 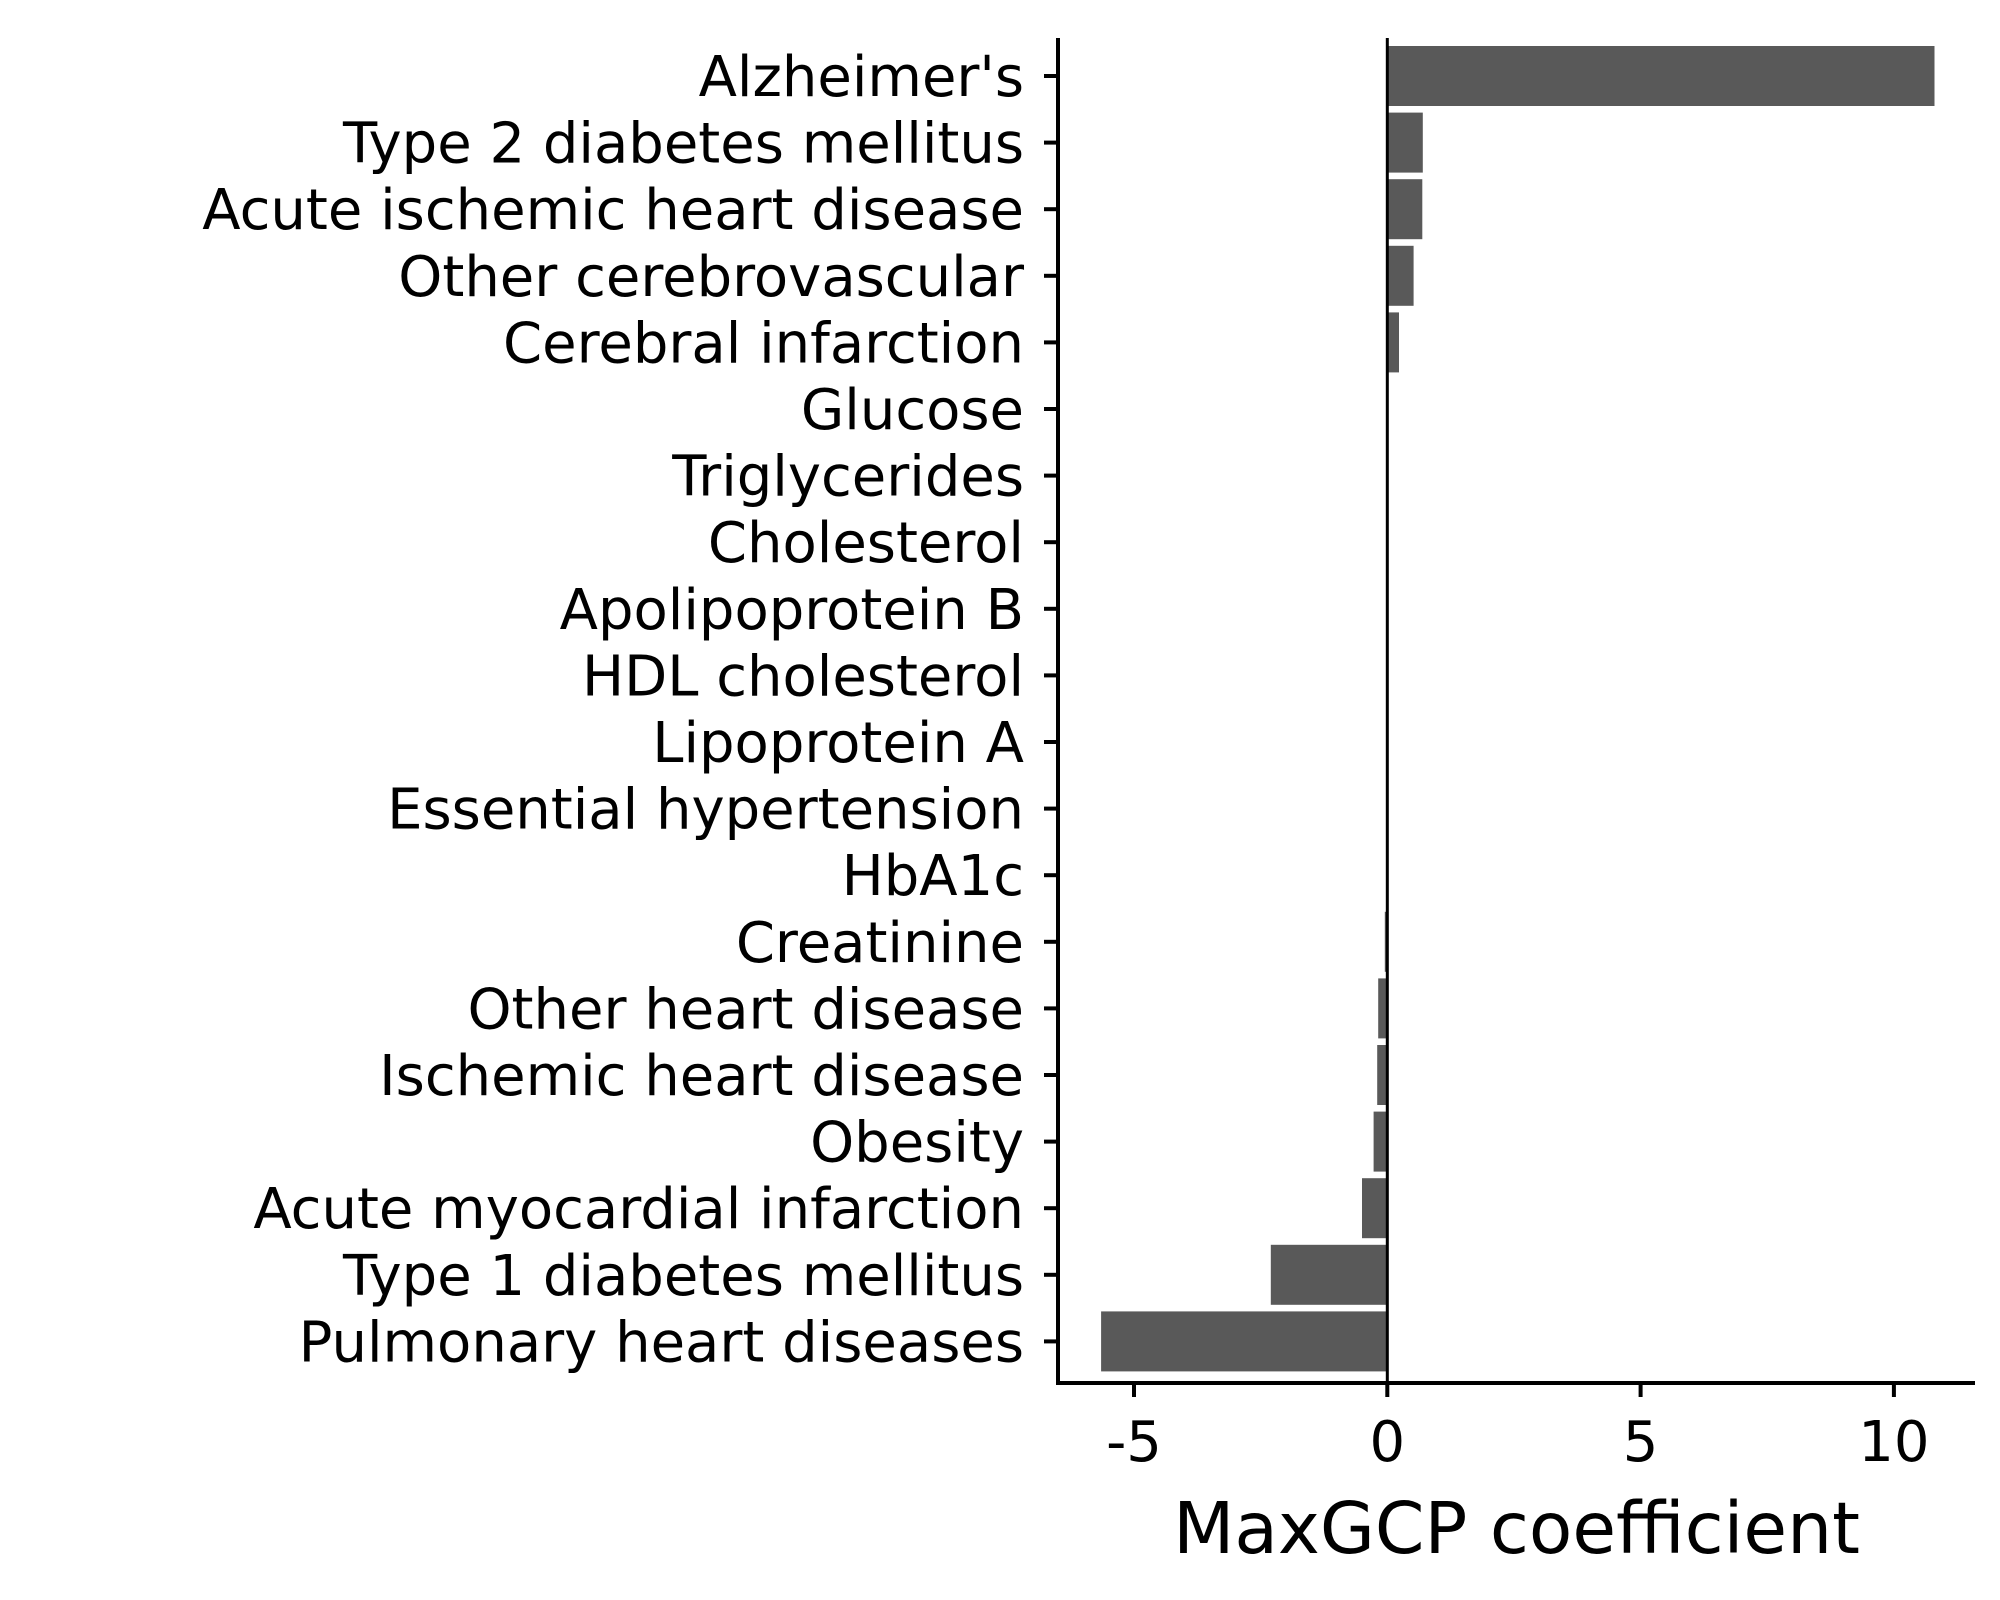 I want to click on y-tick-label: Cholesterol, so click(x=866, y=543).